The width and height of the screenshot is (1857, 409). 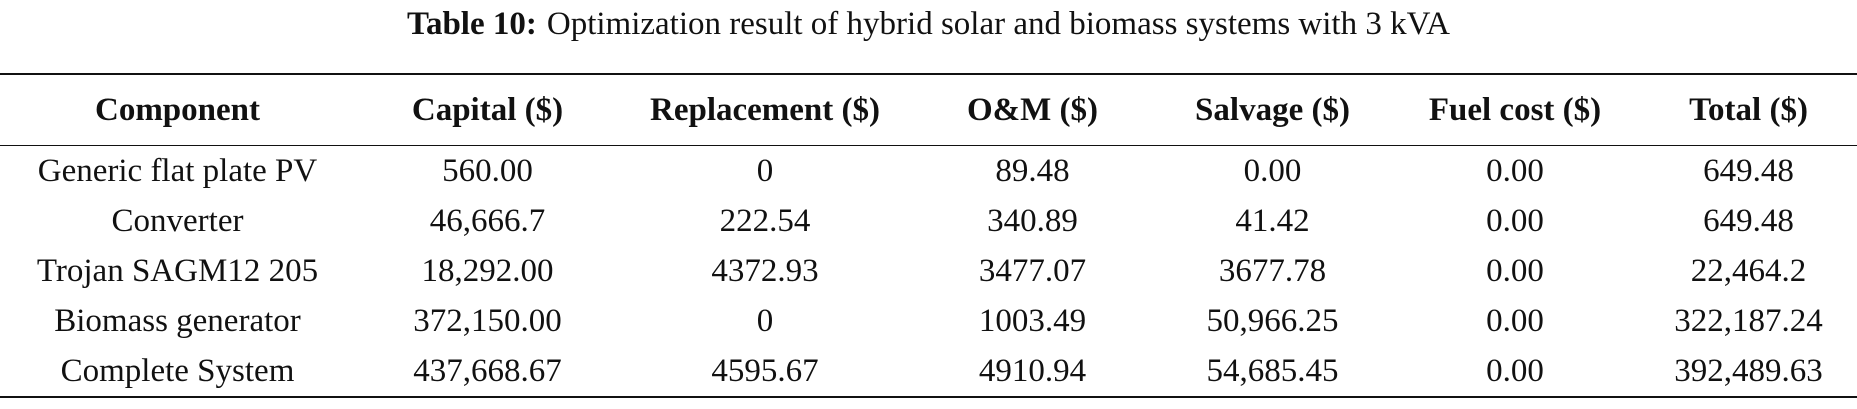 I want to click on column-header: Fuel cost ($), so click(x=1515, y=109).